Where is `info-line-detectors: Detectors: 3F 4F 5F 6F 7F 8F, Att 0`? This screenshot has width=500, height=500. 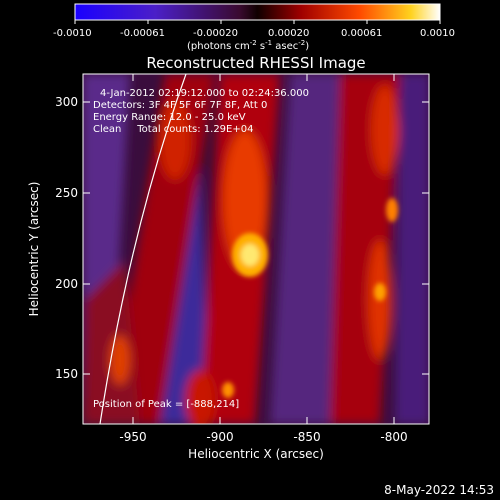 info-line-detectors: Detectors: 3F 4F 5F 6F 7F 8F, Att 0 is located at coordinates (180, 105).